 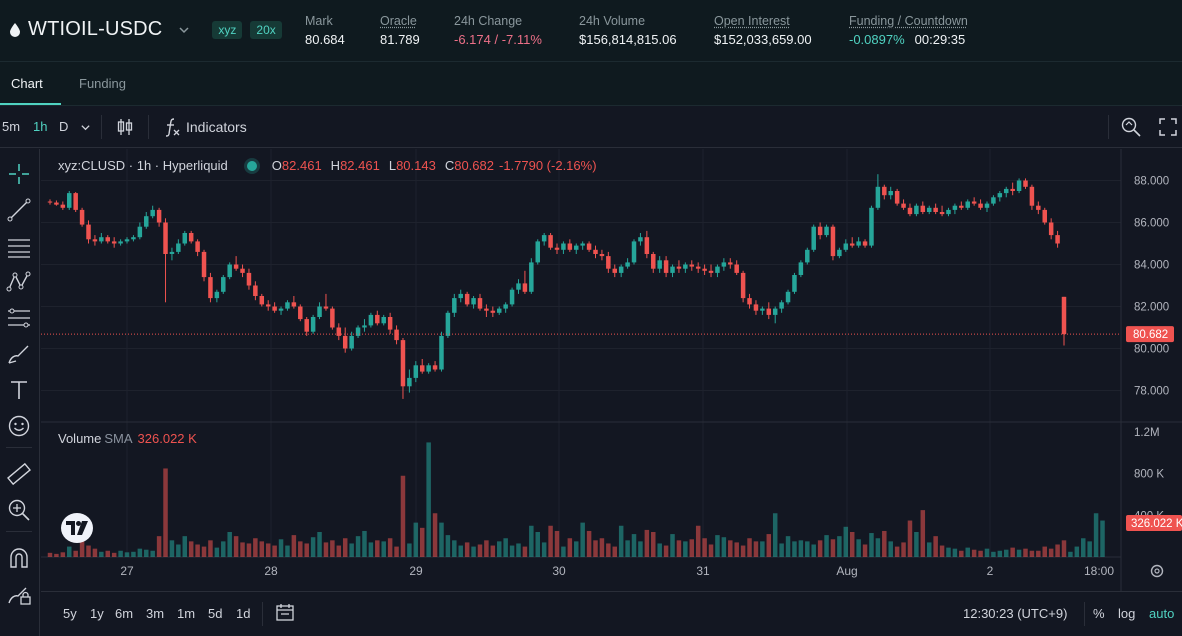 I want to click on tab-funding: Funding, so click(x=102, y=83).